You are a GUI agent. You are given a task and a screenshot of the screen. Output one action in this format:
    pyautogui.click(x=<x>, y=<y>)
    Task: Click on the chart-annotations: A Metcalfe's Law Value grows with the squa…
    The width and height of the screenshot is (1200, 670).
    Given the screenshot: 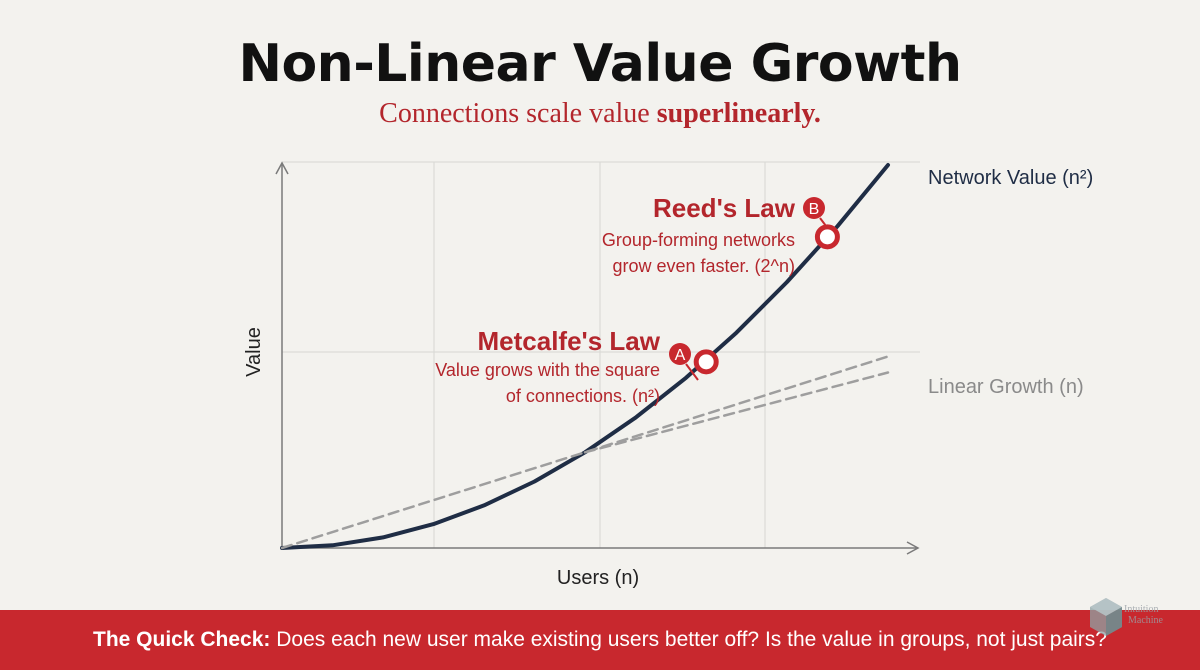 What is the action you would take?
    pyautogui.click(x=637, y=299)
    